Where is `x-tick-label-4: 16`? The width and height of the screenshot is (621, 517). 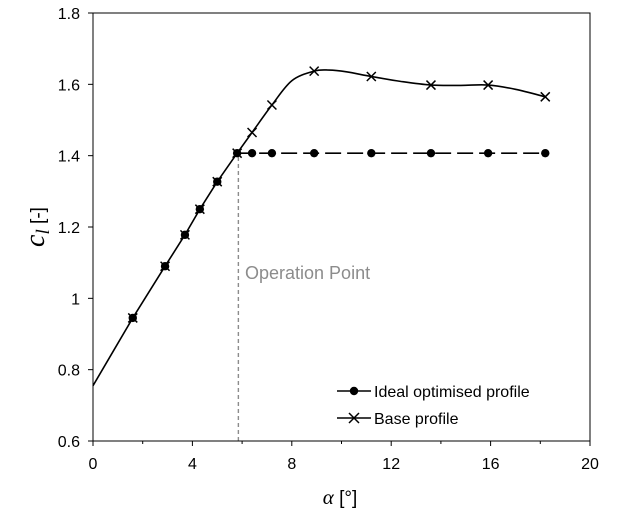
x-tick-label-4: 16 is located at coordinates (491, 464).